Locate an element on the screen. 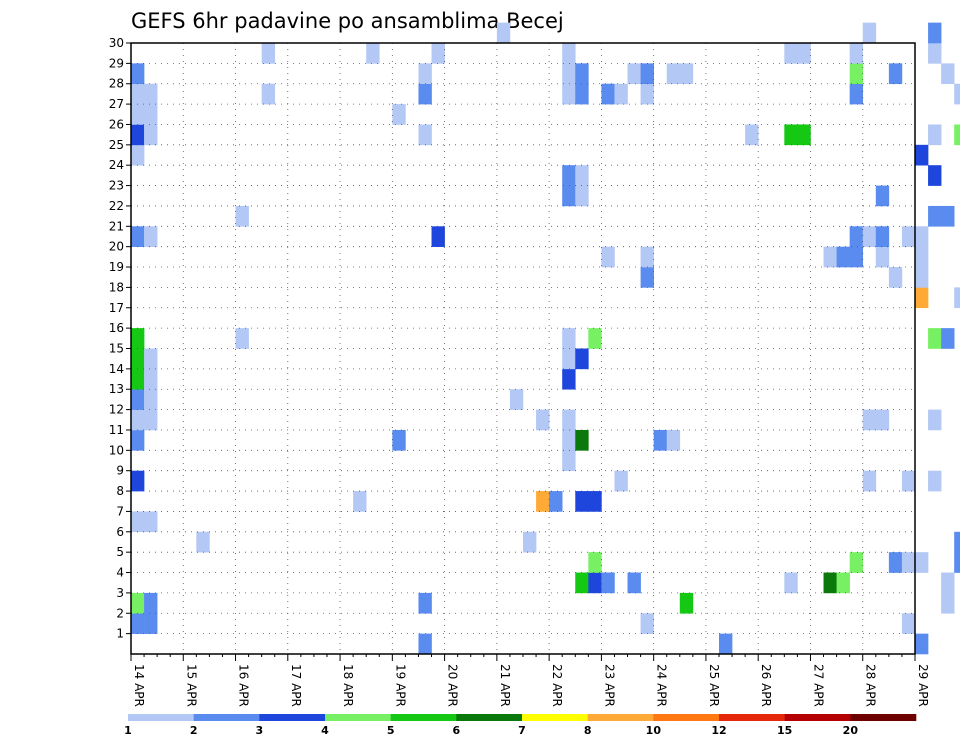 The image size is (960, 742). y-tick-label: 20 is located at coordinates (116, 247).